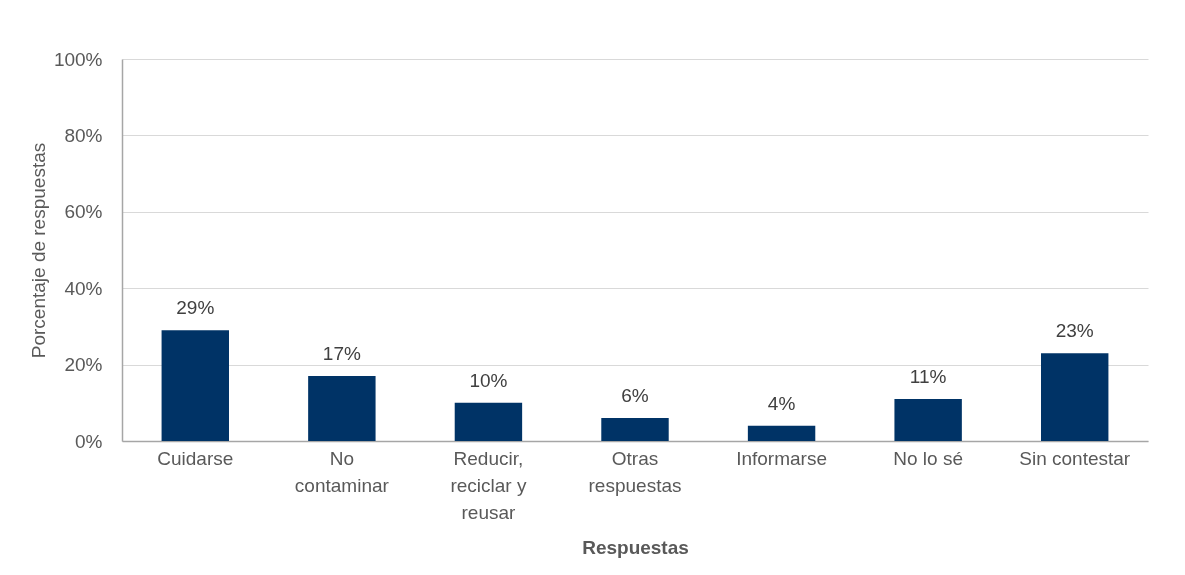  What do you see at coordinates (195, 308) in the screenshot?
I see `data-label: 29%` at bounding box center [195, 308].